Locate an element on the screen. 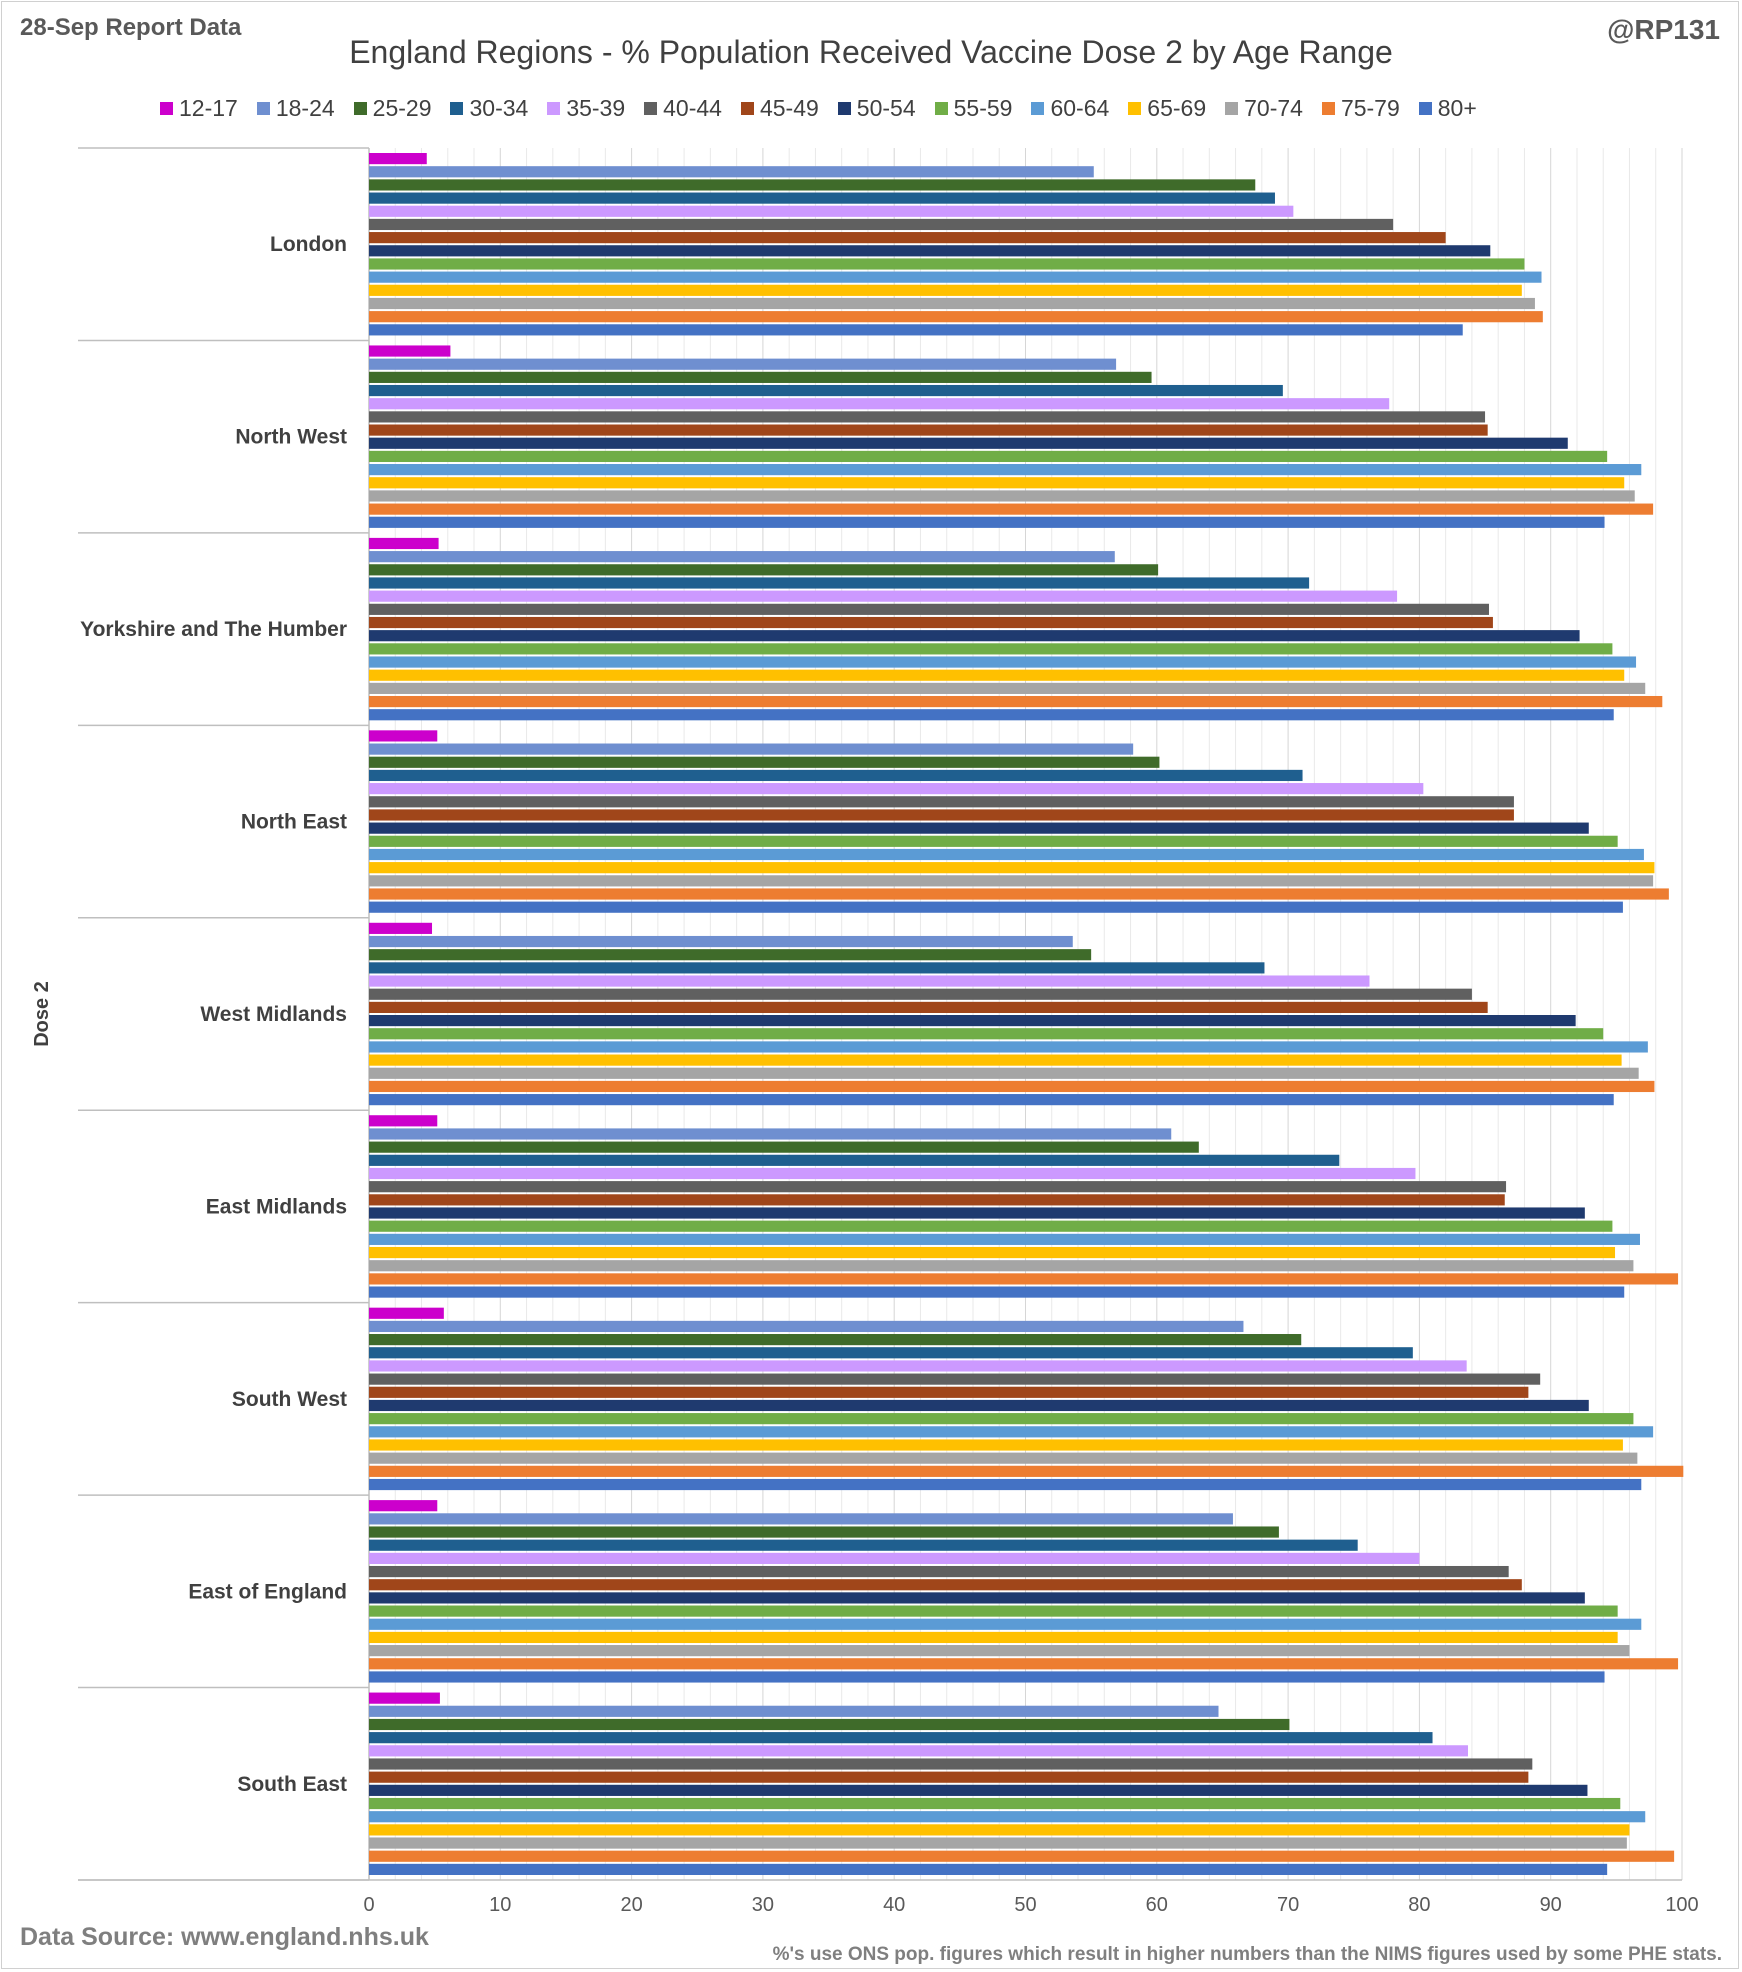 This screenshot has width=1742, height=1972. bar-50-54-south-west is located at coordinates (979, 1405).